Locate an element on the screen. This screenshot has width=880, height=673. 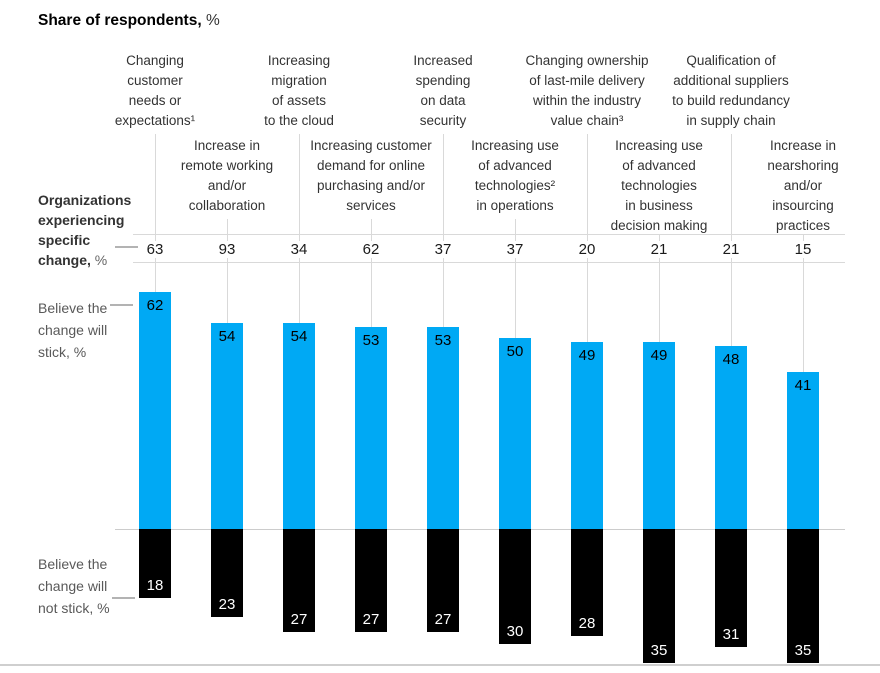
stick-bar: 48 is located at coordinates (731, 437).